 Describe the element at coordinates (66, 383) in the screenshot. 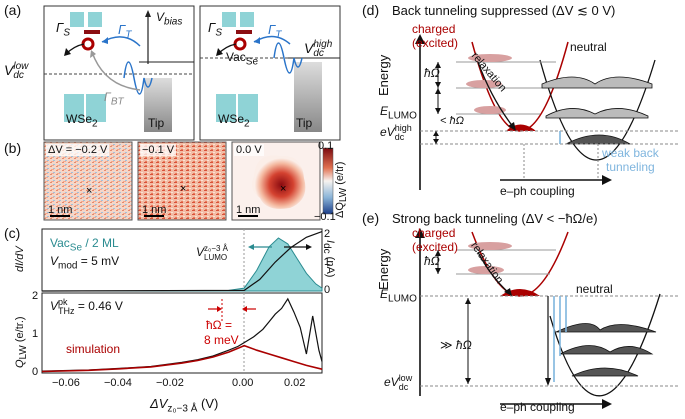

I see `c-xtick-0: −0.06` at that location.